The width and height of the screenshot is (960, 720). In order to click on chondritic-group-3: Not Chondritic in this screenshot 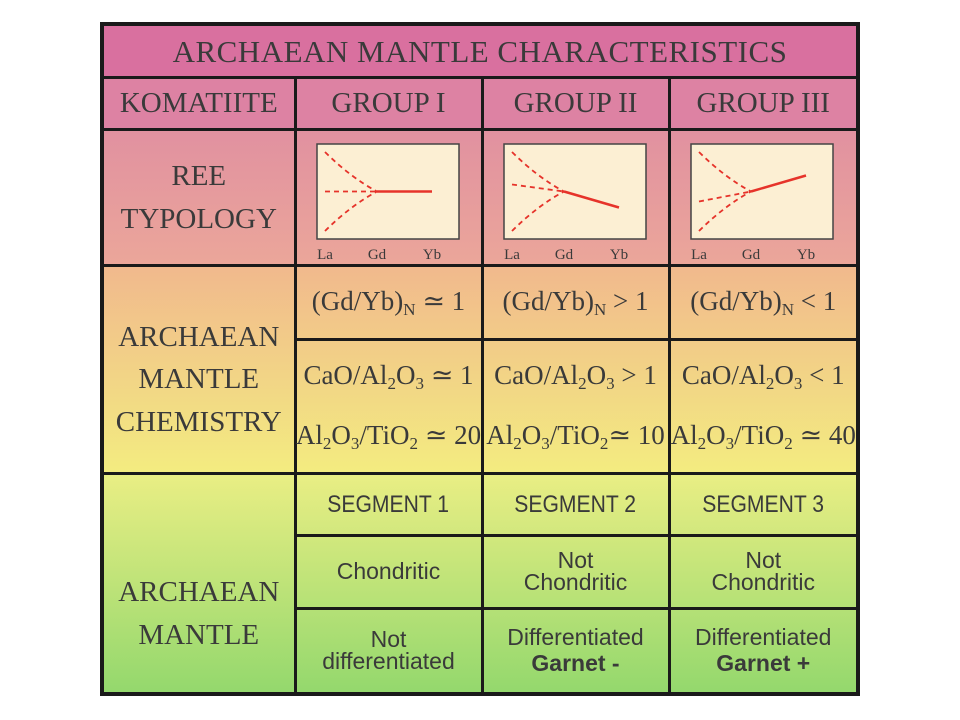, I will do `click(763, 572)`.